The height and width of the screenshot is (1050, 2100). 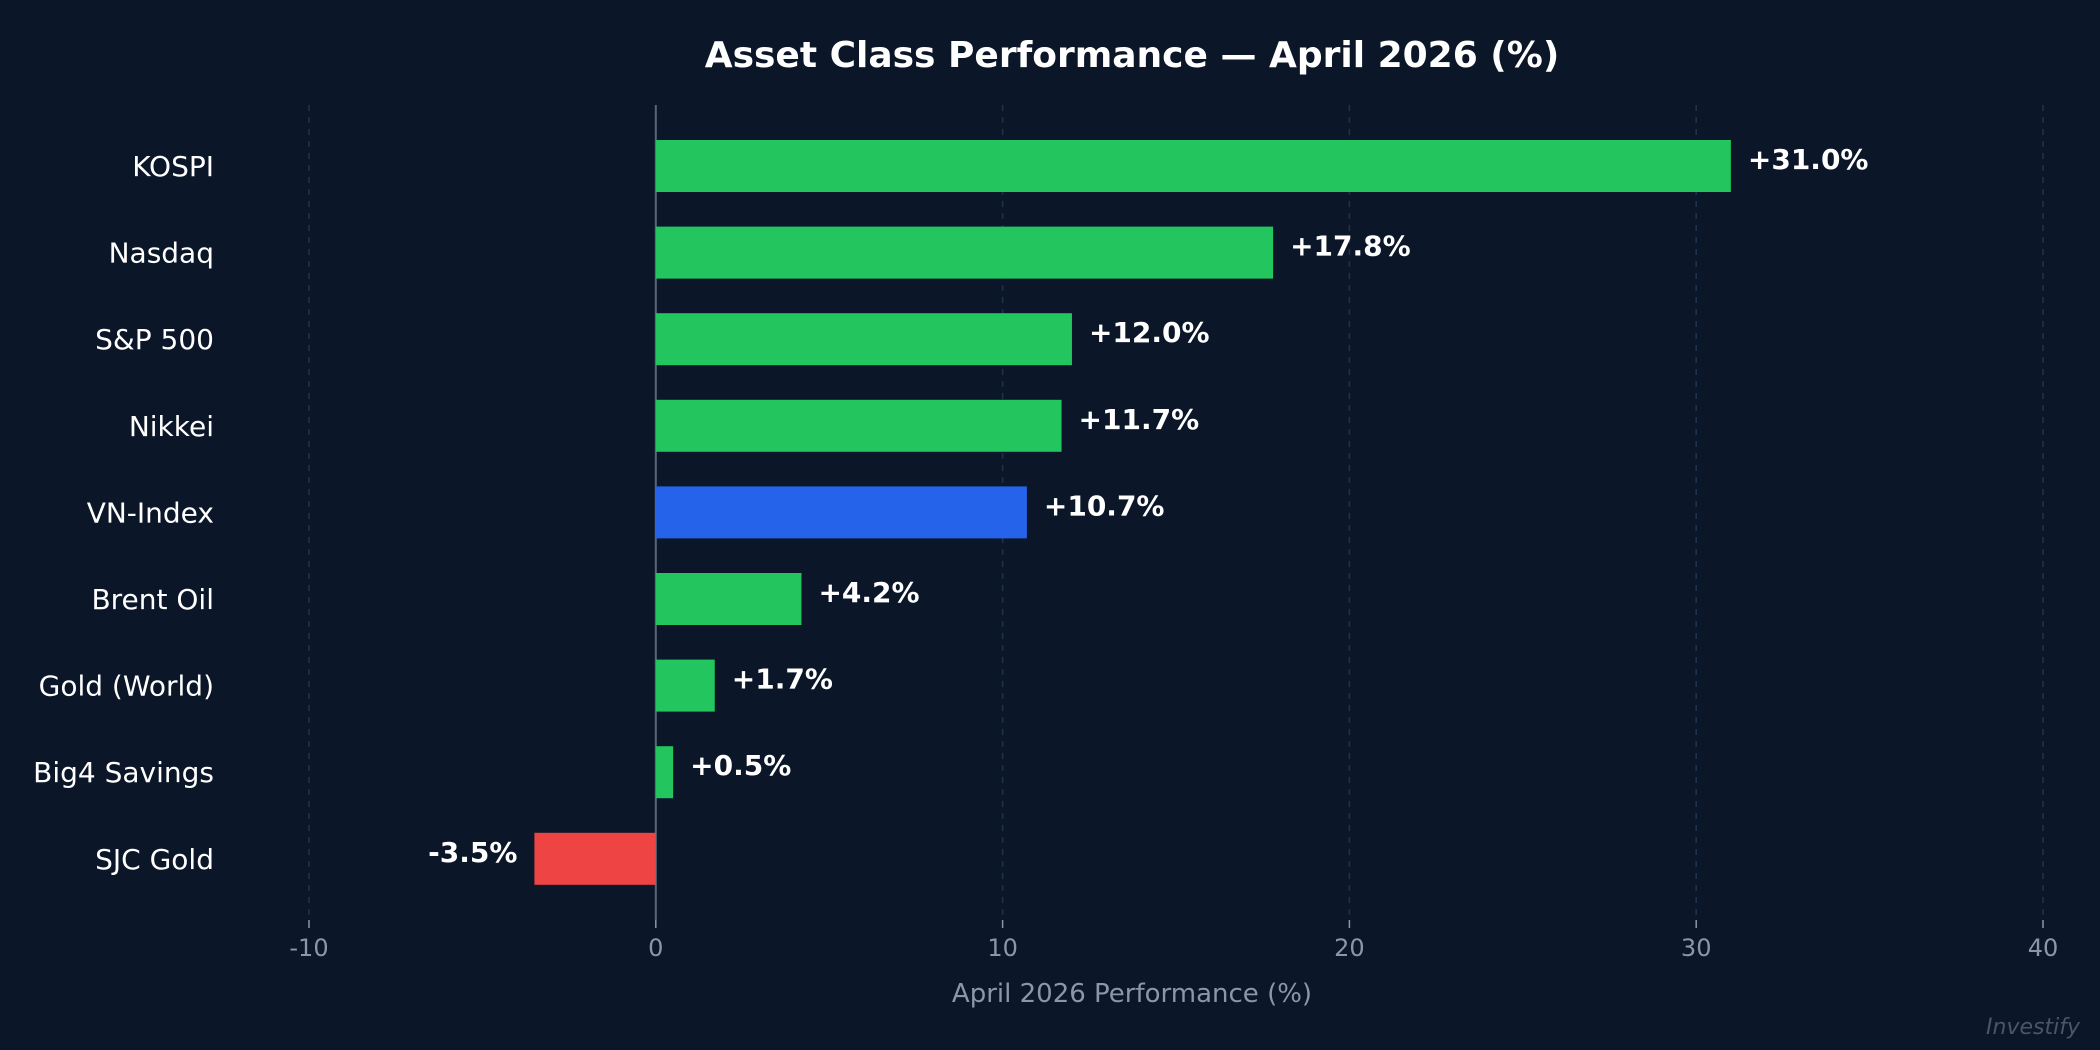 I want to click on category-label: Gold (World), so click(x=126, y=686).